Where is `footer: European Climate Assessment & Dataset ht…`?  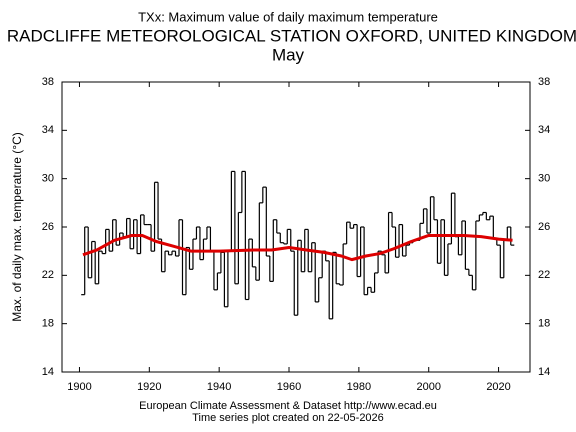 footer: European Climate Assessment & Dataset ht… is located at coordinates (288, 406).